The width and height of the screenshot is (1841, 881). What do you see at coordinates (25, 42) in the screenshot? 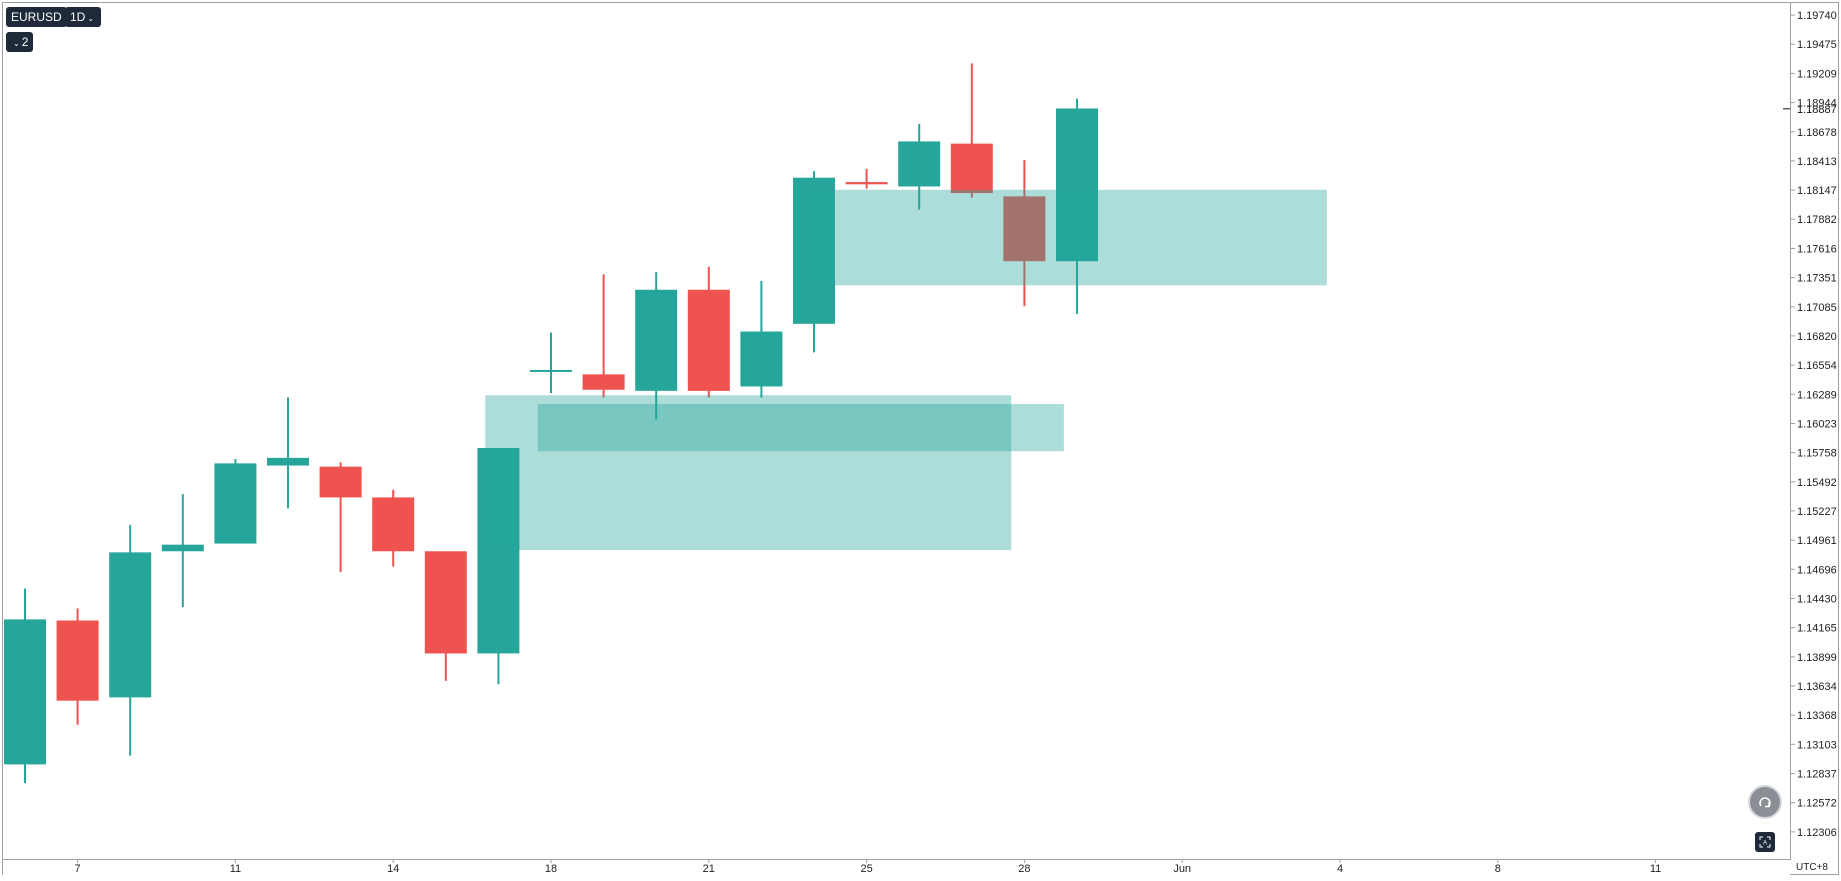
I see `indicator-count: 2` at bounding box center [25, 42].